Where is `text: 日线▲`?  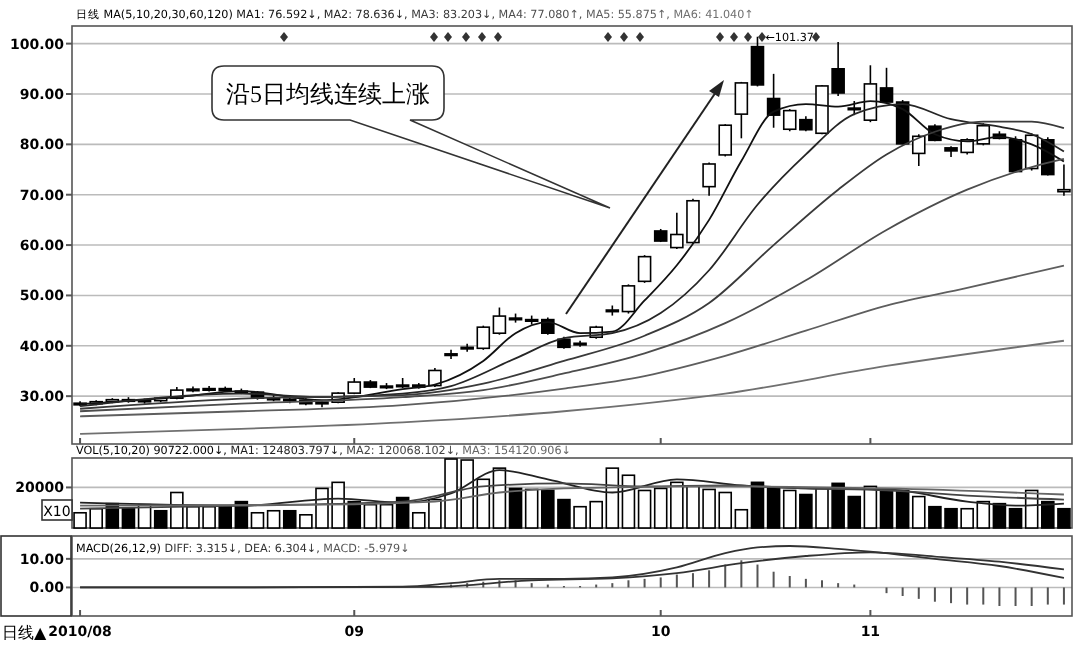
text: 日线▲ is located at coordinates (25, 633).